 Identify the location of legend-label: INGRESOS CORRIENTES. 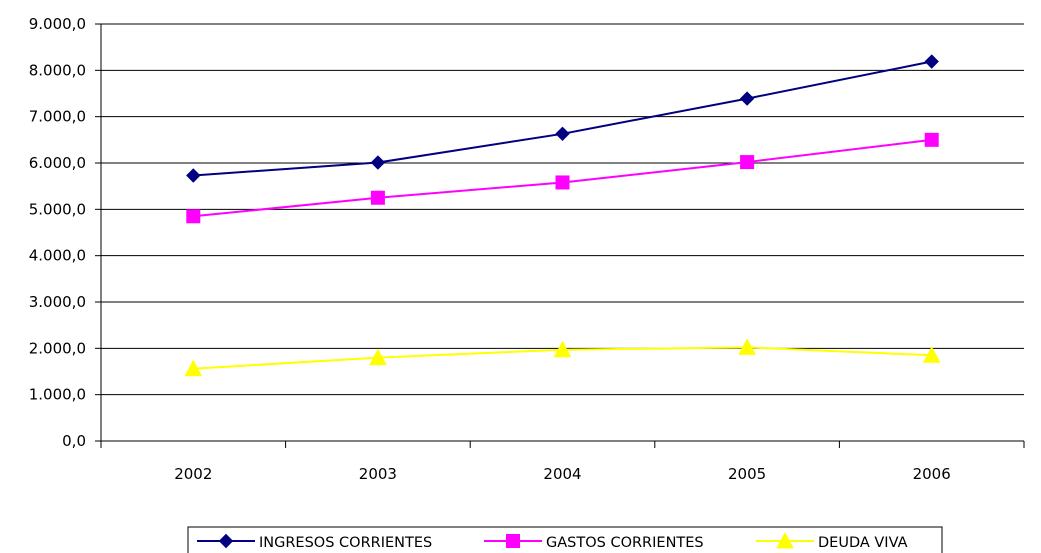
(345, 543).